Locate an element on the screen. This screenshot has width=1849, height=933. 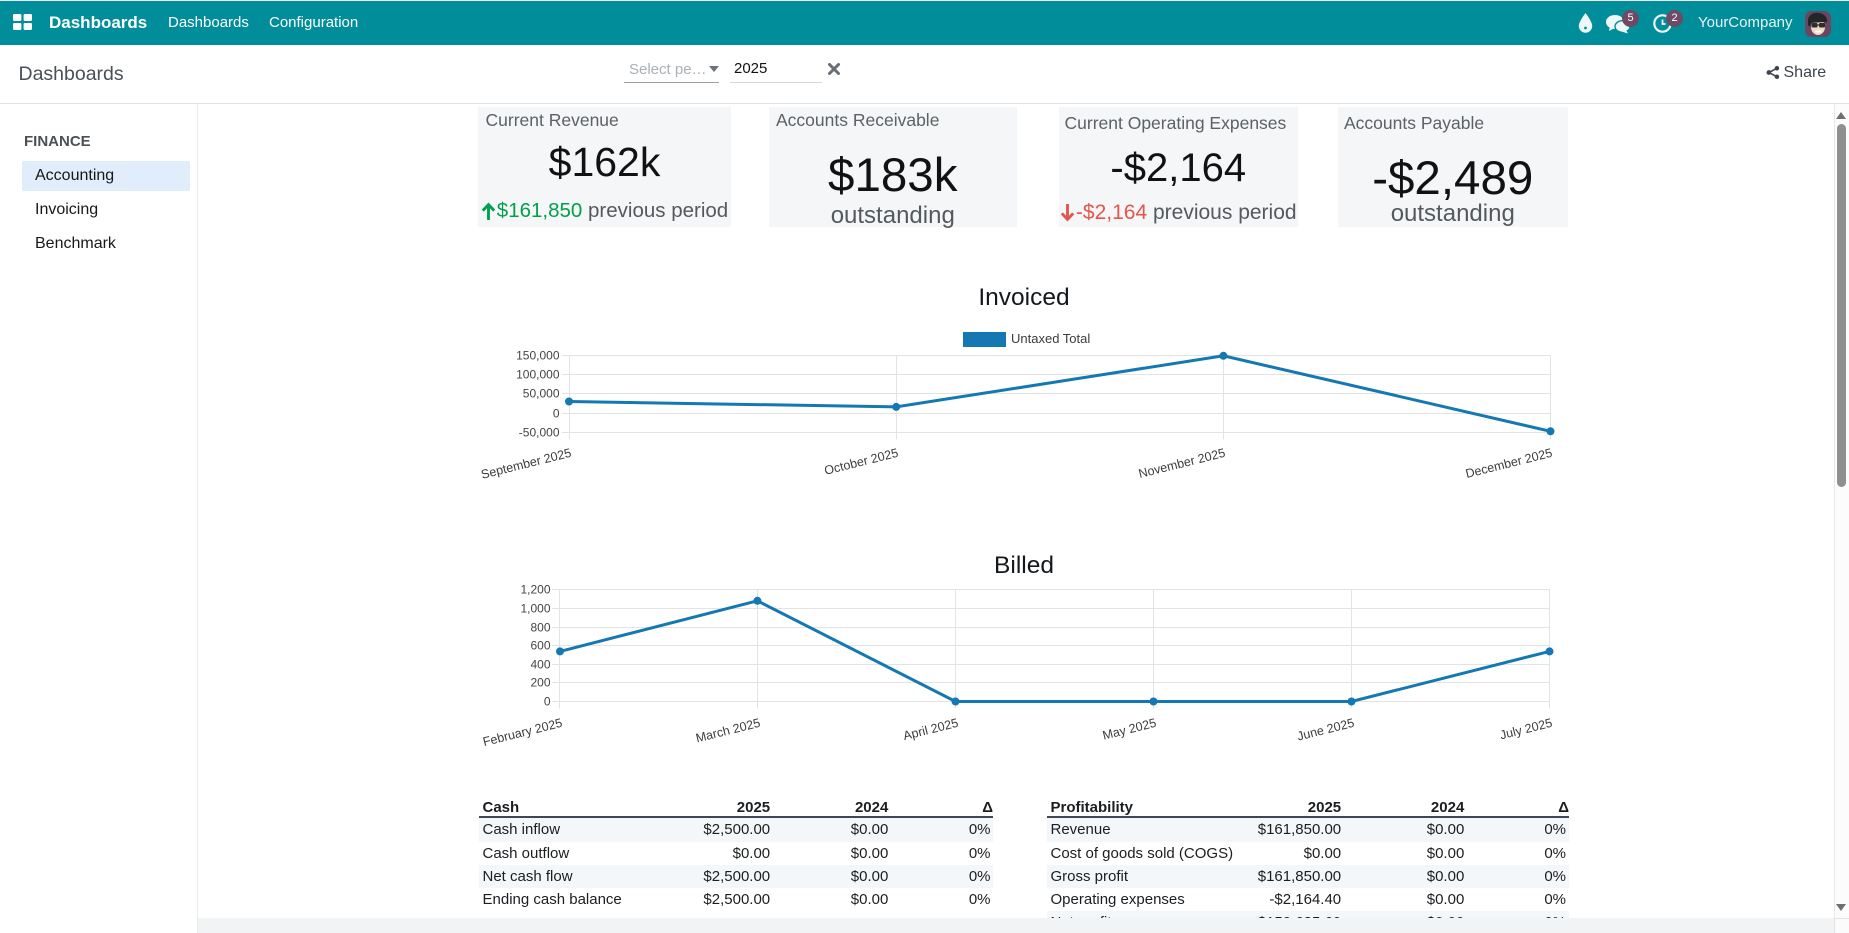
svg-text: December 2025 is located at coordinates (1509, 463).